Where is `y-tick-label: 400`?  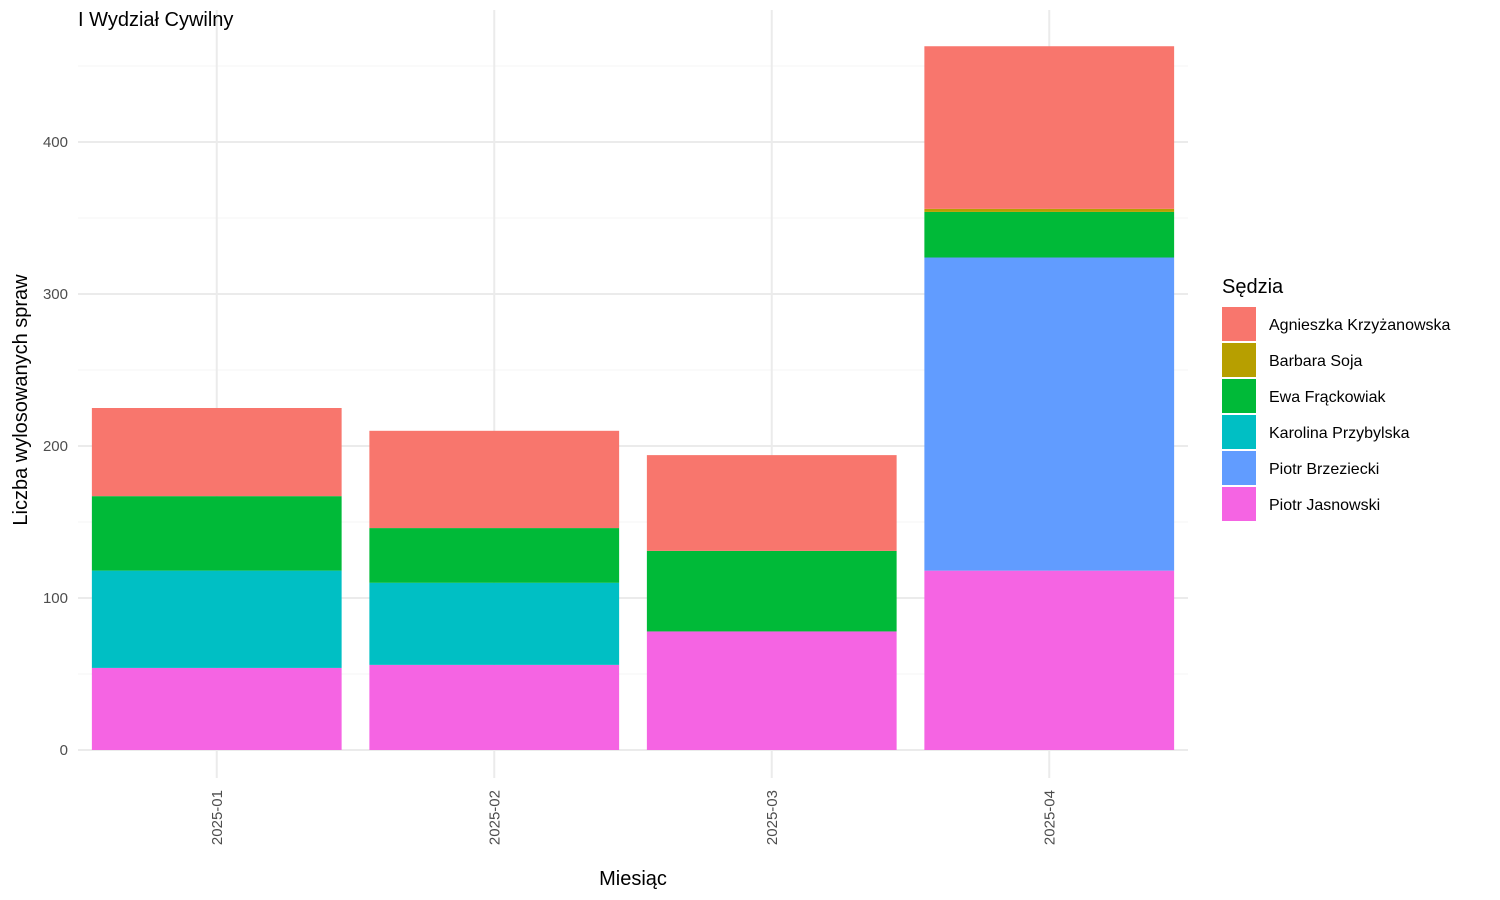 y-tick-label: 400 is located at coordinates (55, 142).